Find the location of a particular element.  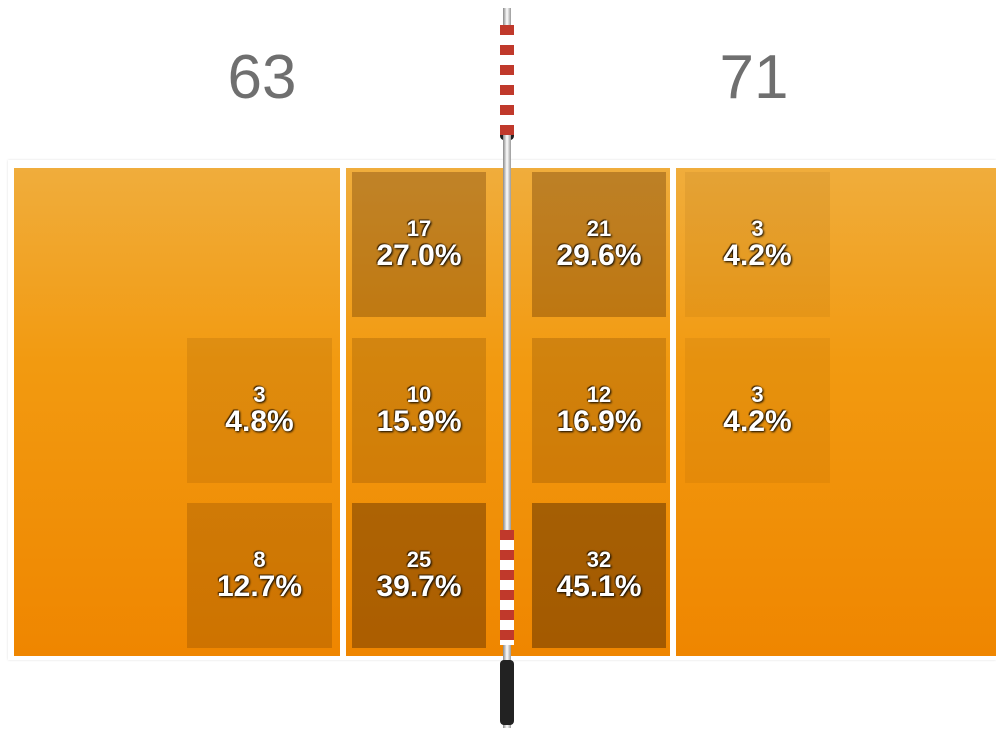

zone: 10 15.9% is located at coordinates (419, 410).